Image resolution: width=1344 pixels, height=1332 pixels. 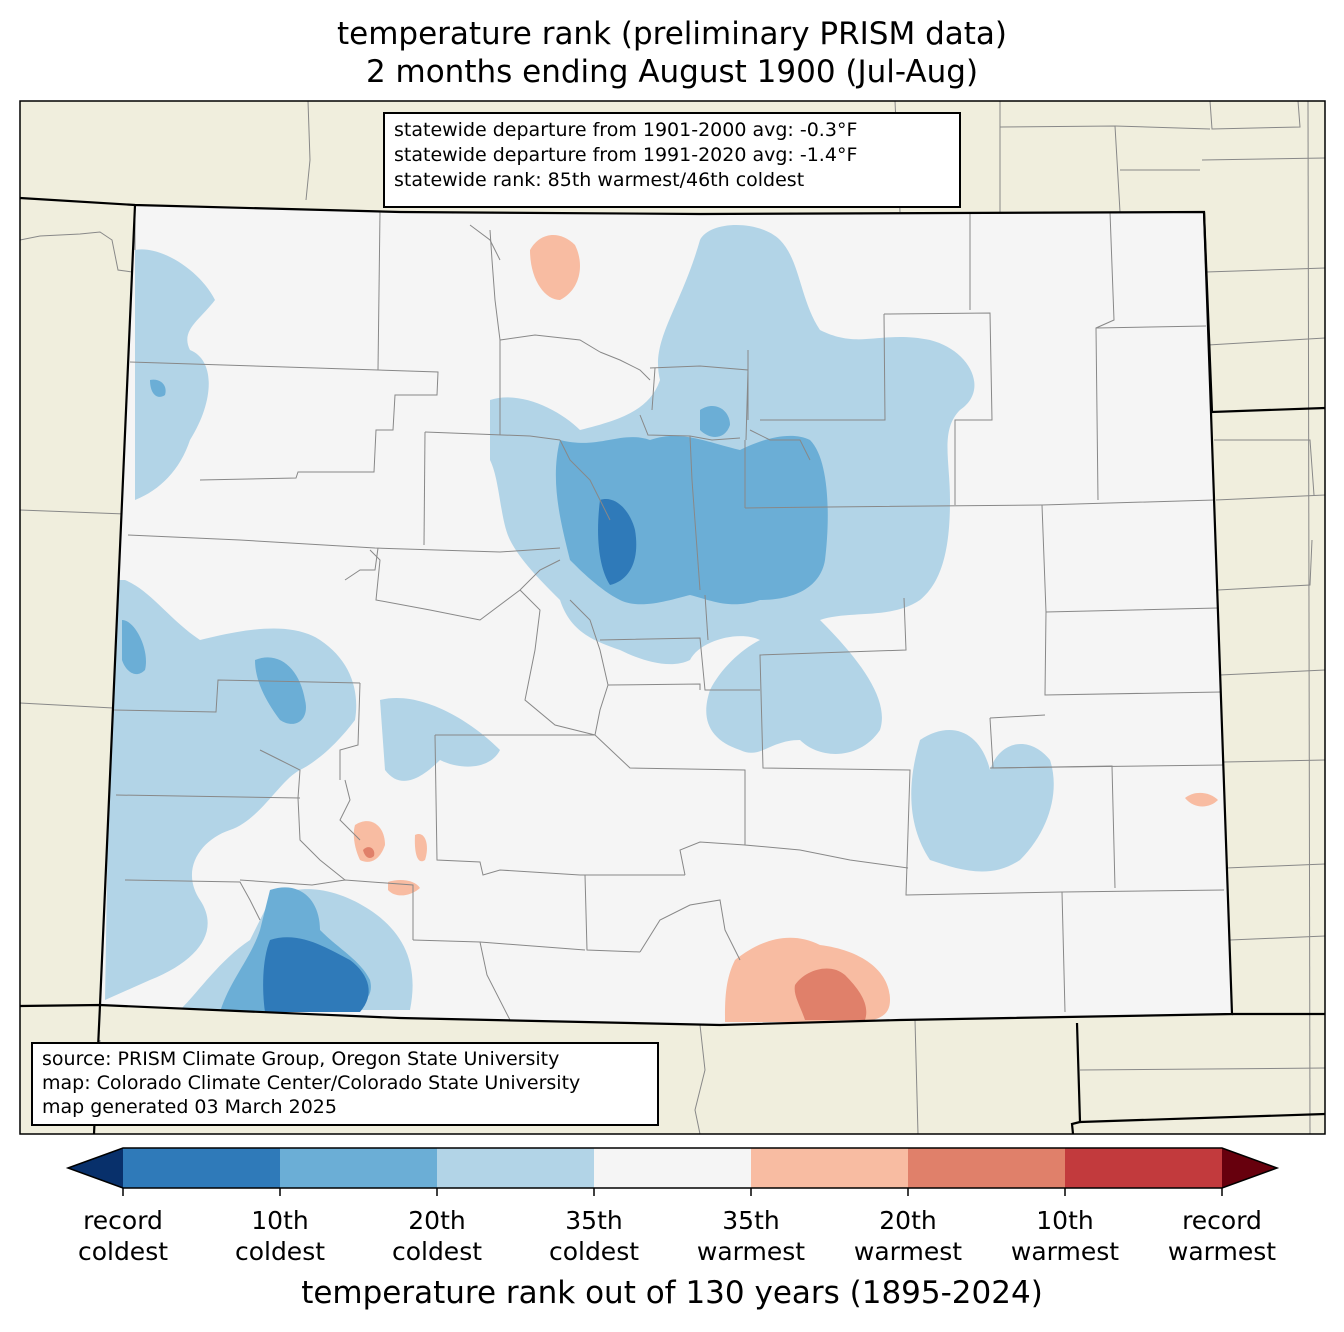 What do you see at coordinates (594, 1236) in the screenshot?
I see `colorbar-tick-label: 35th coldest` at bounding box center [594, 1236].